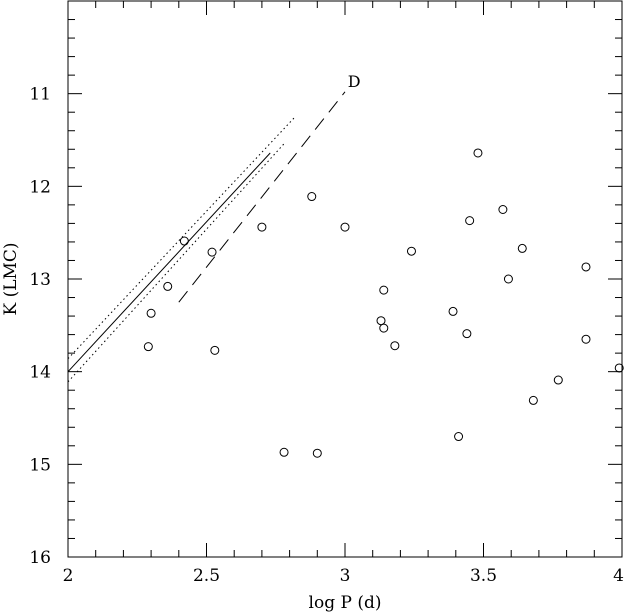 The image size is (625, 612). Describe the element at coordinates (40, 558) in the screenshot. I see `y-tick-label: 16` at that location.